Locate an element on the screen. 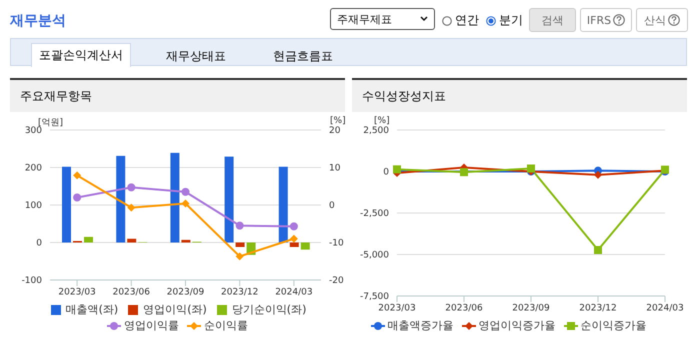  text: 산식 is located at coordinates (655, 20).